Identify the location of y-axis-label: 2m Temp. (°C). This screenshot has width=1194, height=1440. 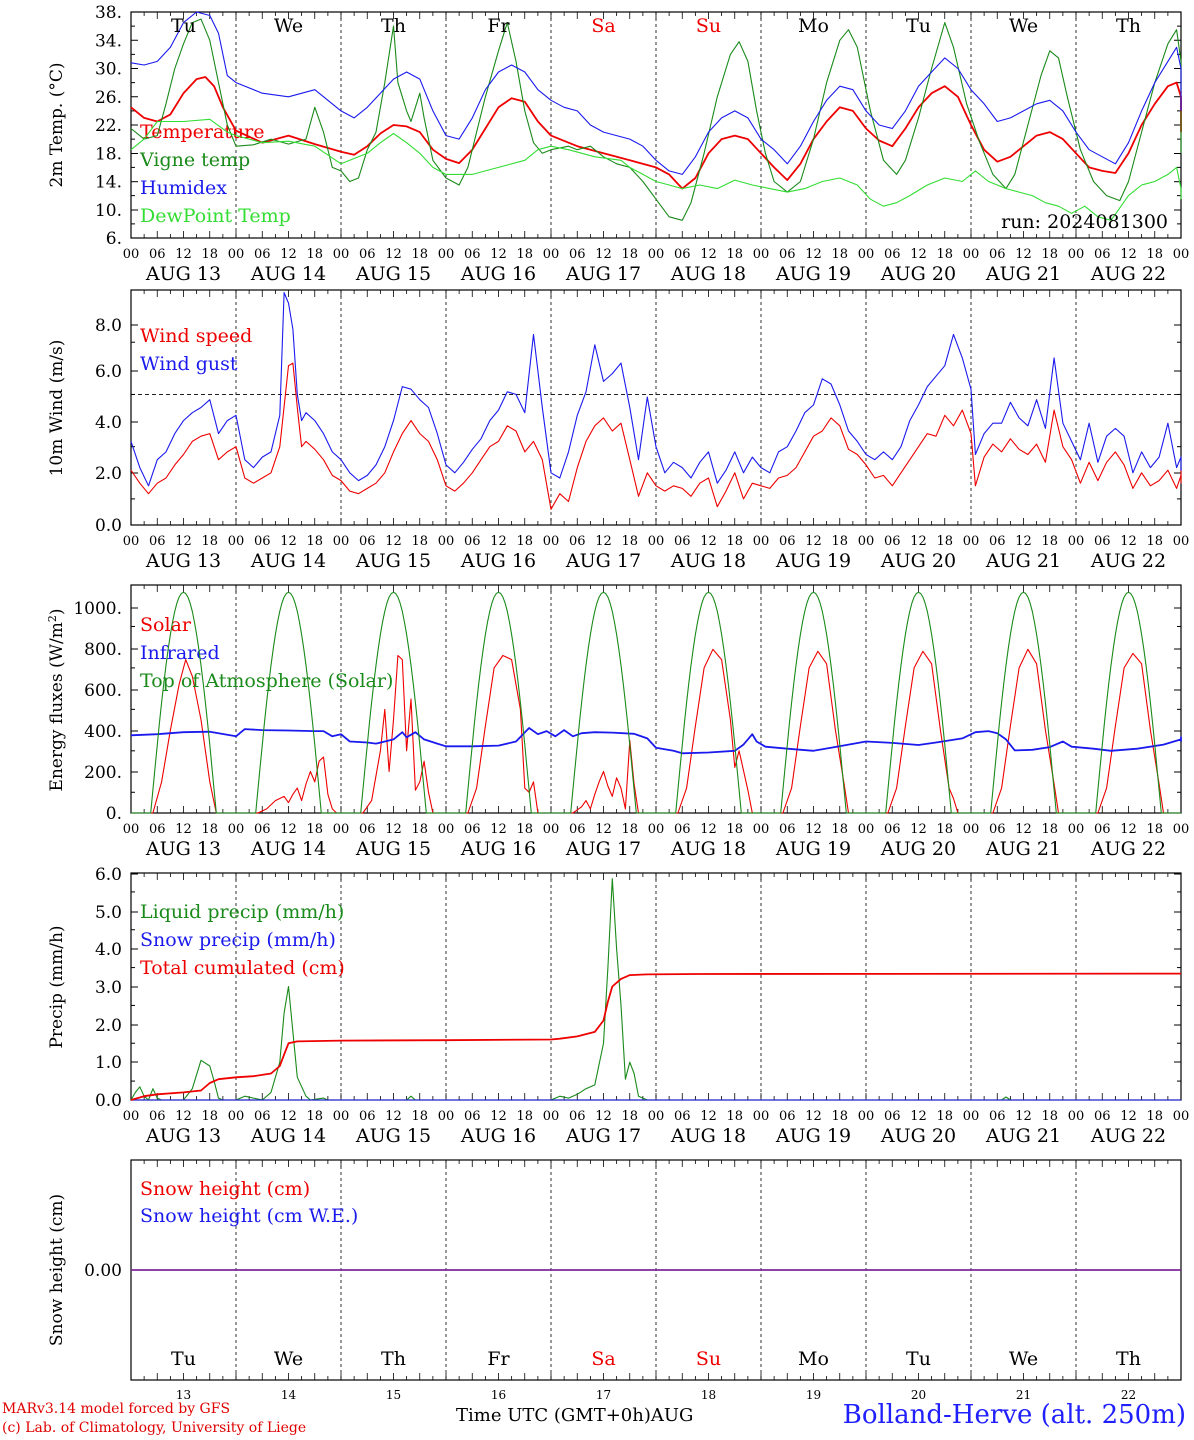
(57, 124).